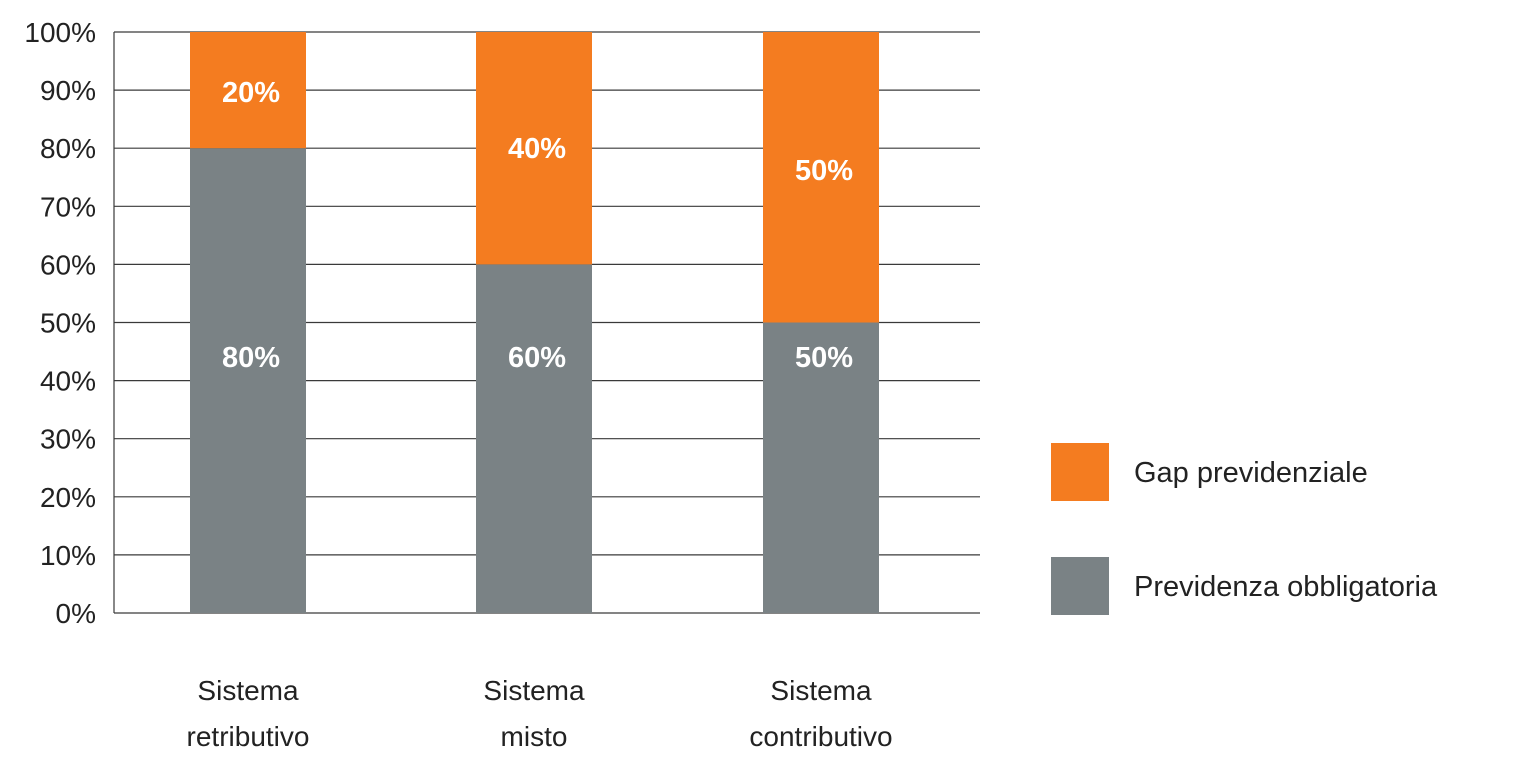  Describe the element at coordinates (68, 497) in the screenshot. I see `y-tick-label: 20%` at that location.